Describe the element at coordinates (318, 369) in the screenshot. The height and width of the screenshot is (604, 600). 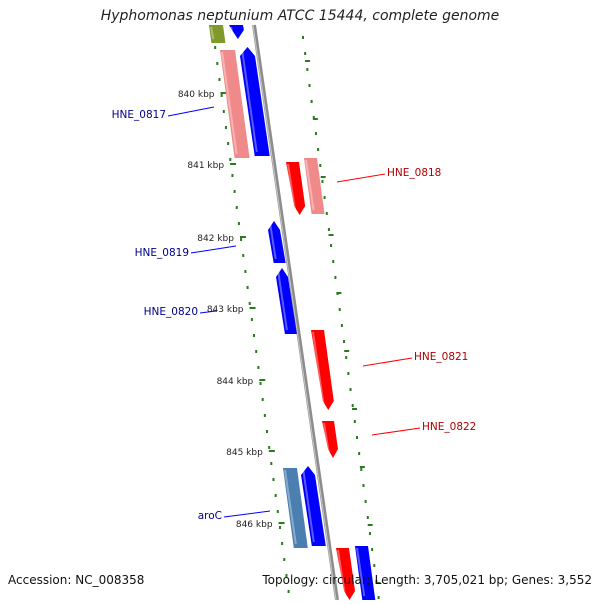
I see `gene-arrow-0821-shine` at that location.